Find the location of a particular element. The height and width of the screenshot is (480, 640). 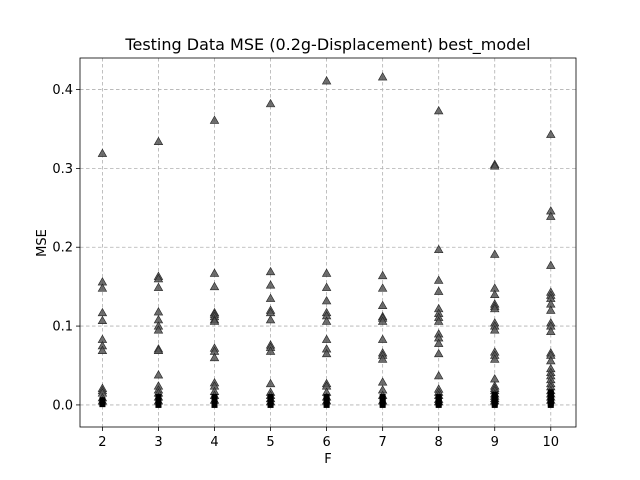

x-tick-label: 10 is located at coordinates (551, 442).